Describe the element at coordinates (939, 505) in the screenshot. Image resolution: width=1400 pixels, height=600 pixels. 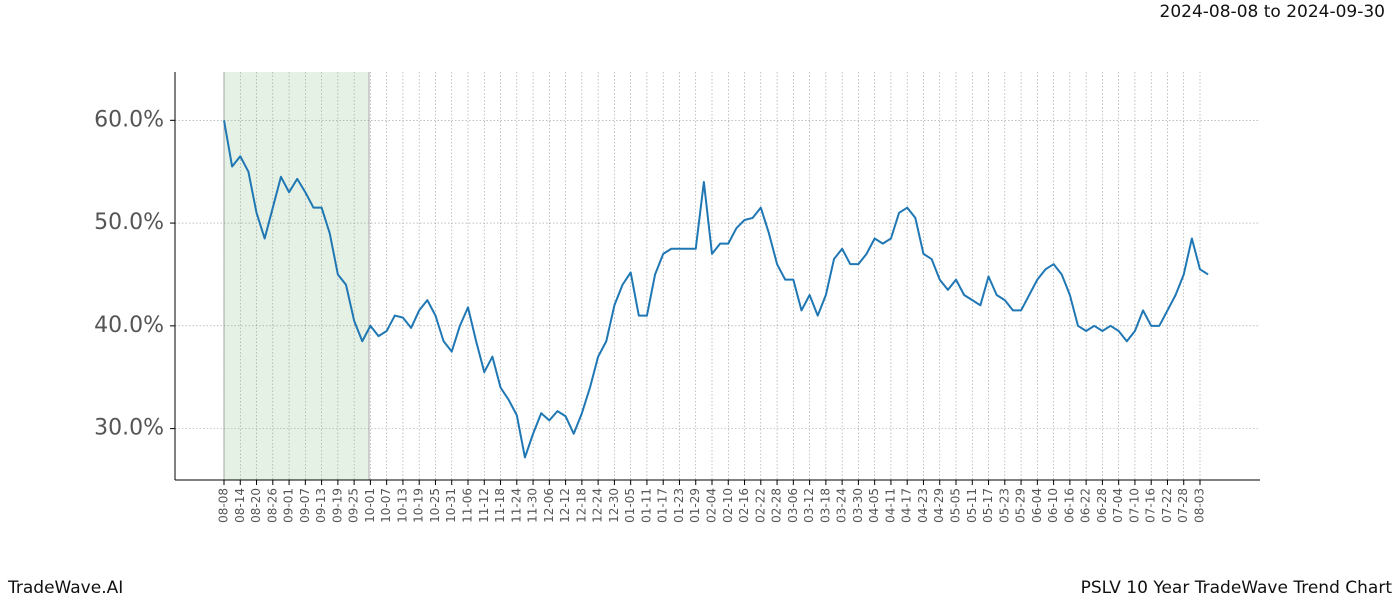
I see `x-tick-label: 04-29` at that location.